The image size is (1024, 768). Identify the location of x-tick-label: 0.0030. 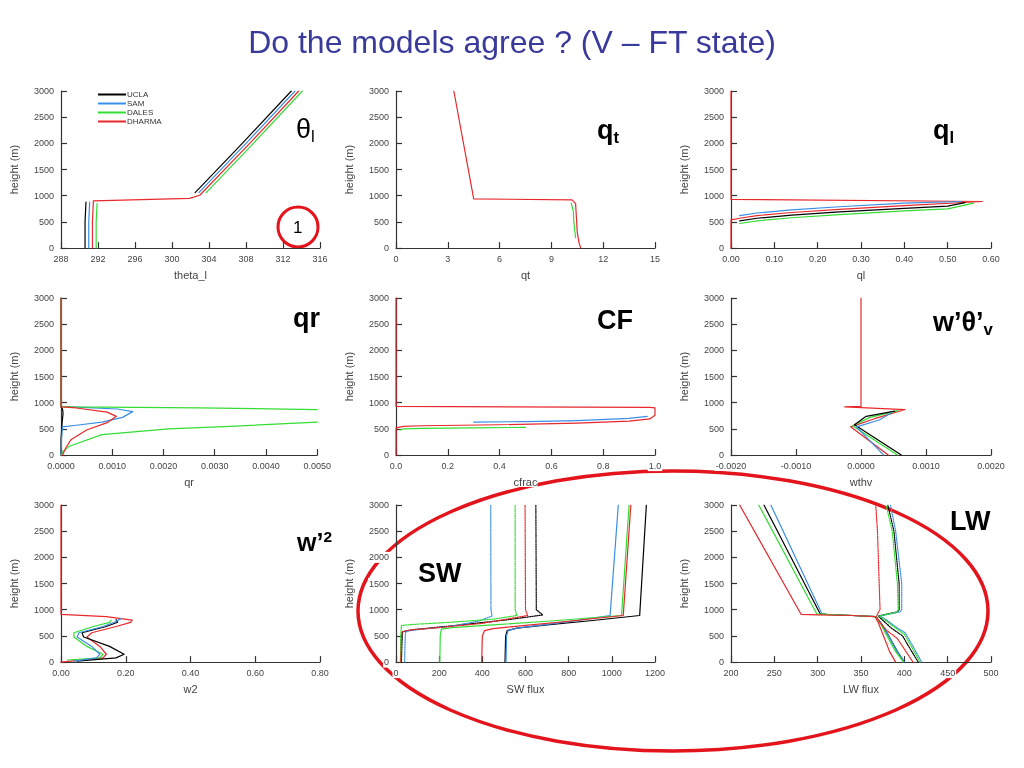
(214, 465).